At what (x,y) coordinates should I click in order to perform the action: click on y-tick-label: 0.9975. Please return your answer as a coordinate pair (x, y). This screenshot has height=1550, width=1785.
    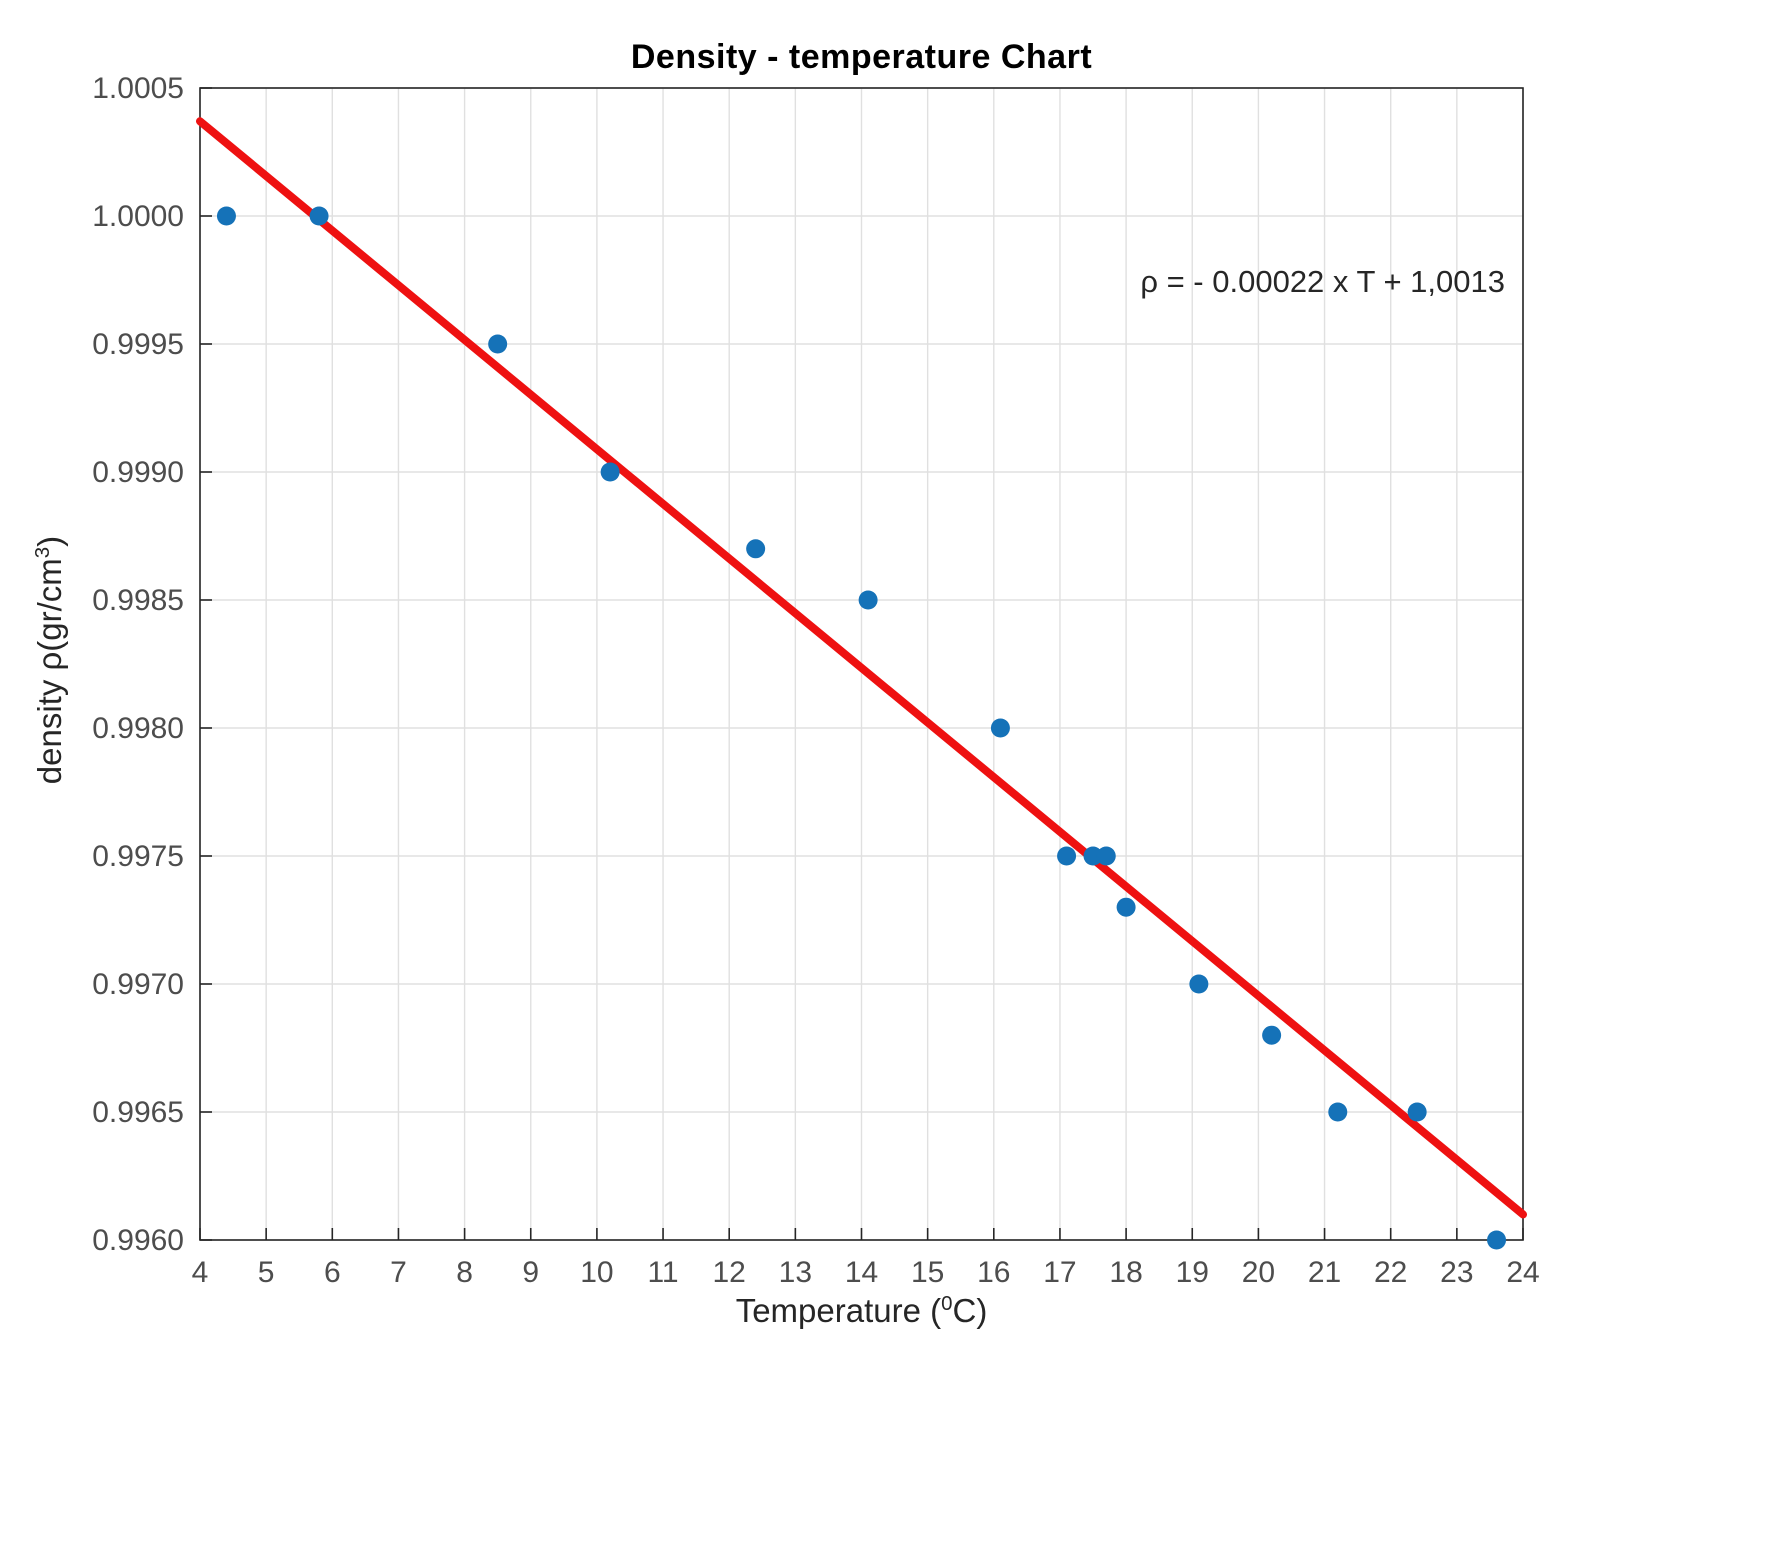
    Looking at the image, I should click on (138, 856).